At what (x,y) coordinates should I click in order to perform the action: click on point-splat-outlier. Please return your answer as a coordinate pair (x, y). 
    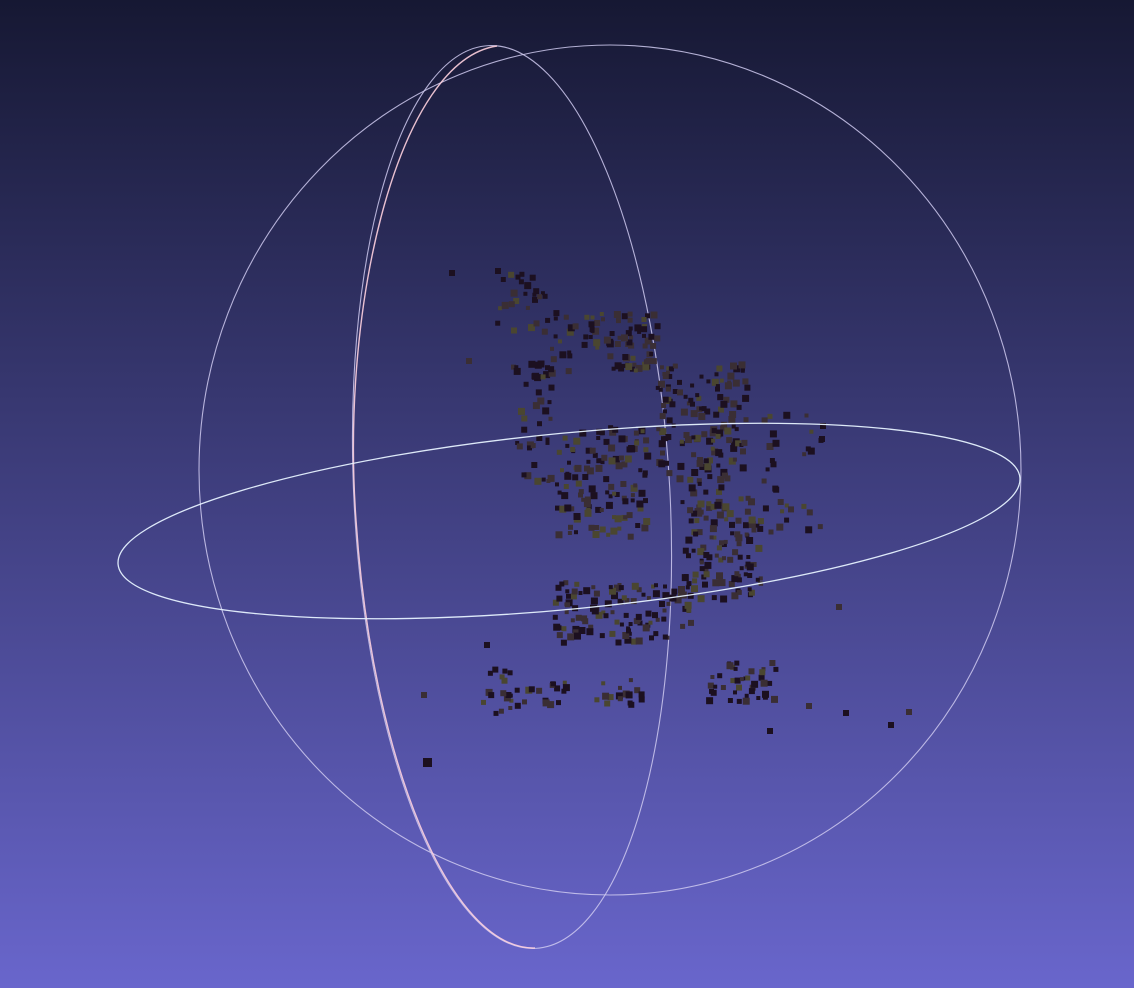
    Looking at the image, I should click on (846, 713).